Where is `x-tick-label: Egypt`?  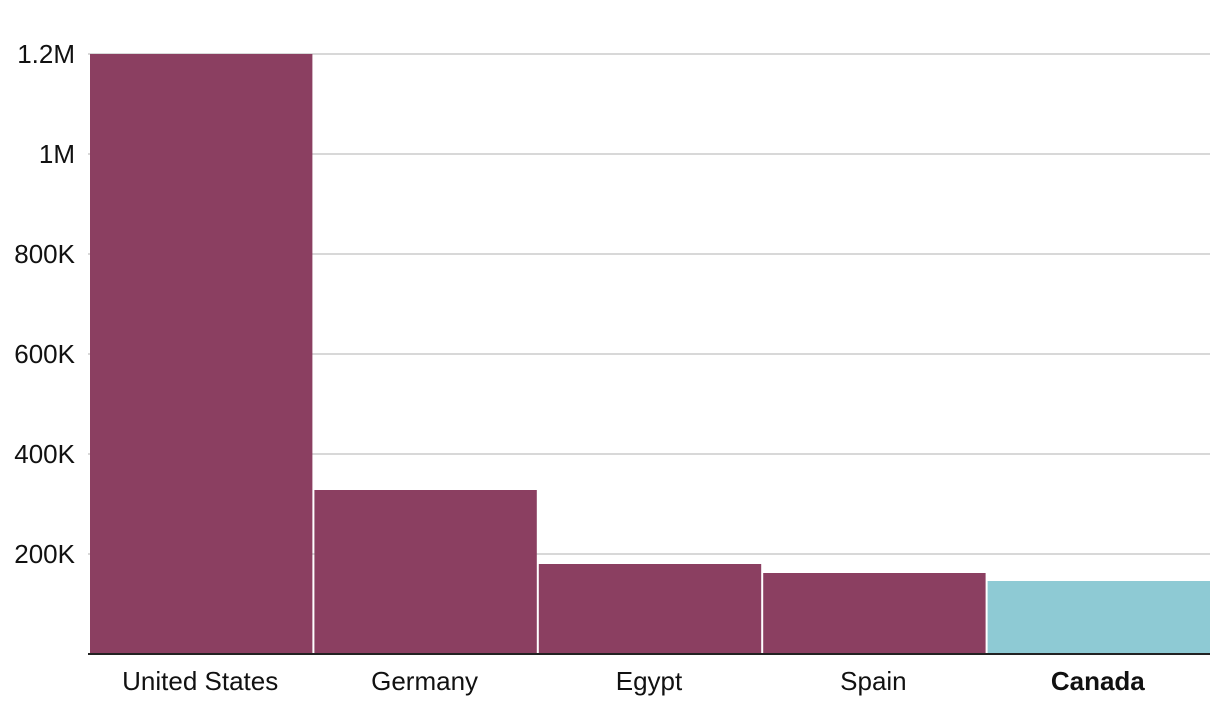 x-tick-label: Egypt is located at coordinates (649, 681).